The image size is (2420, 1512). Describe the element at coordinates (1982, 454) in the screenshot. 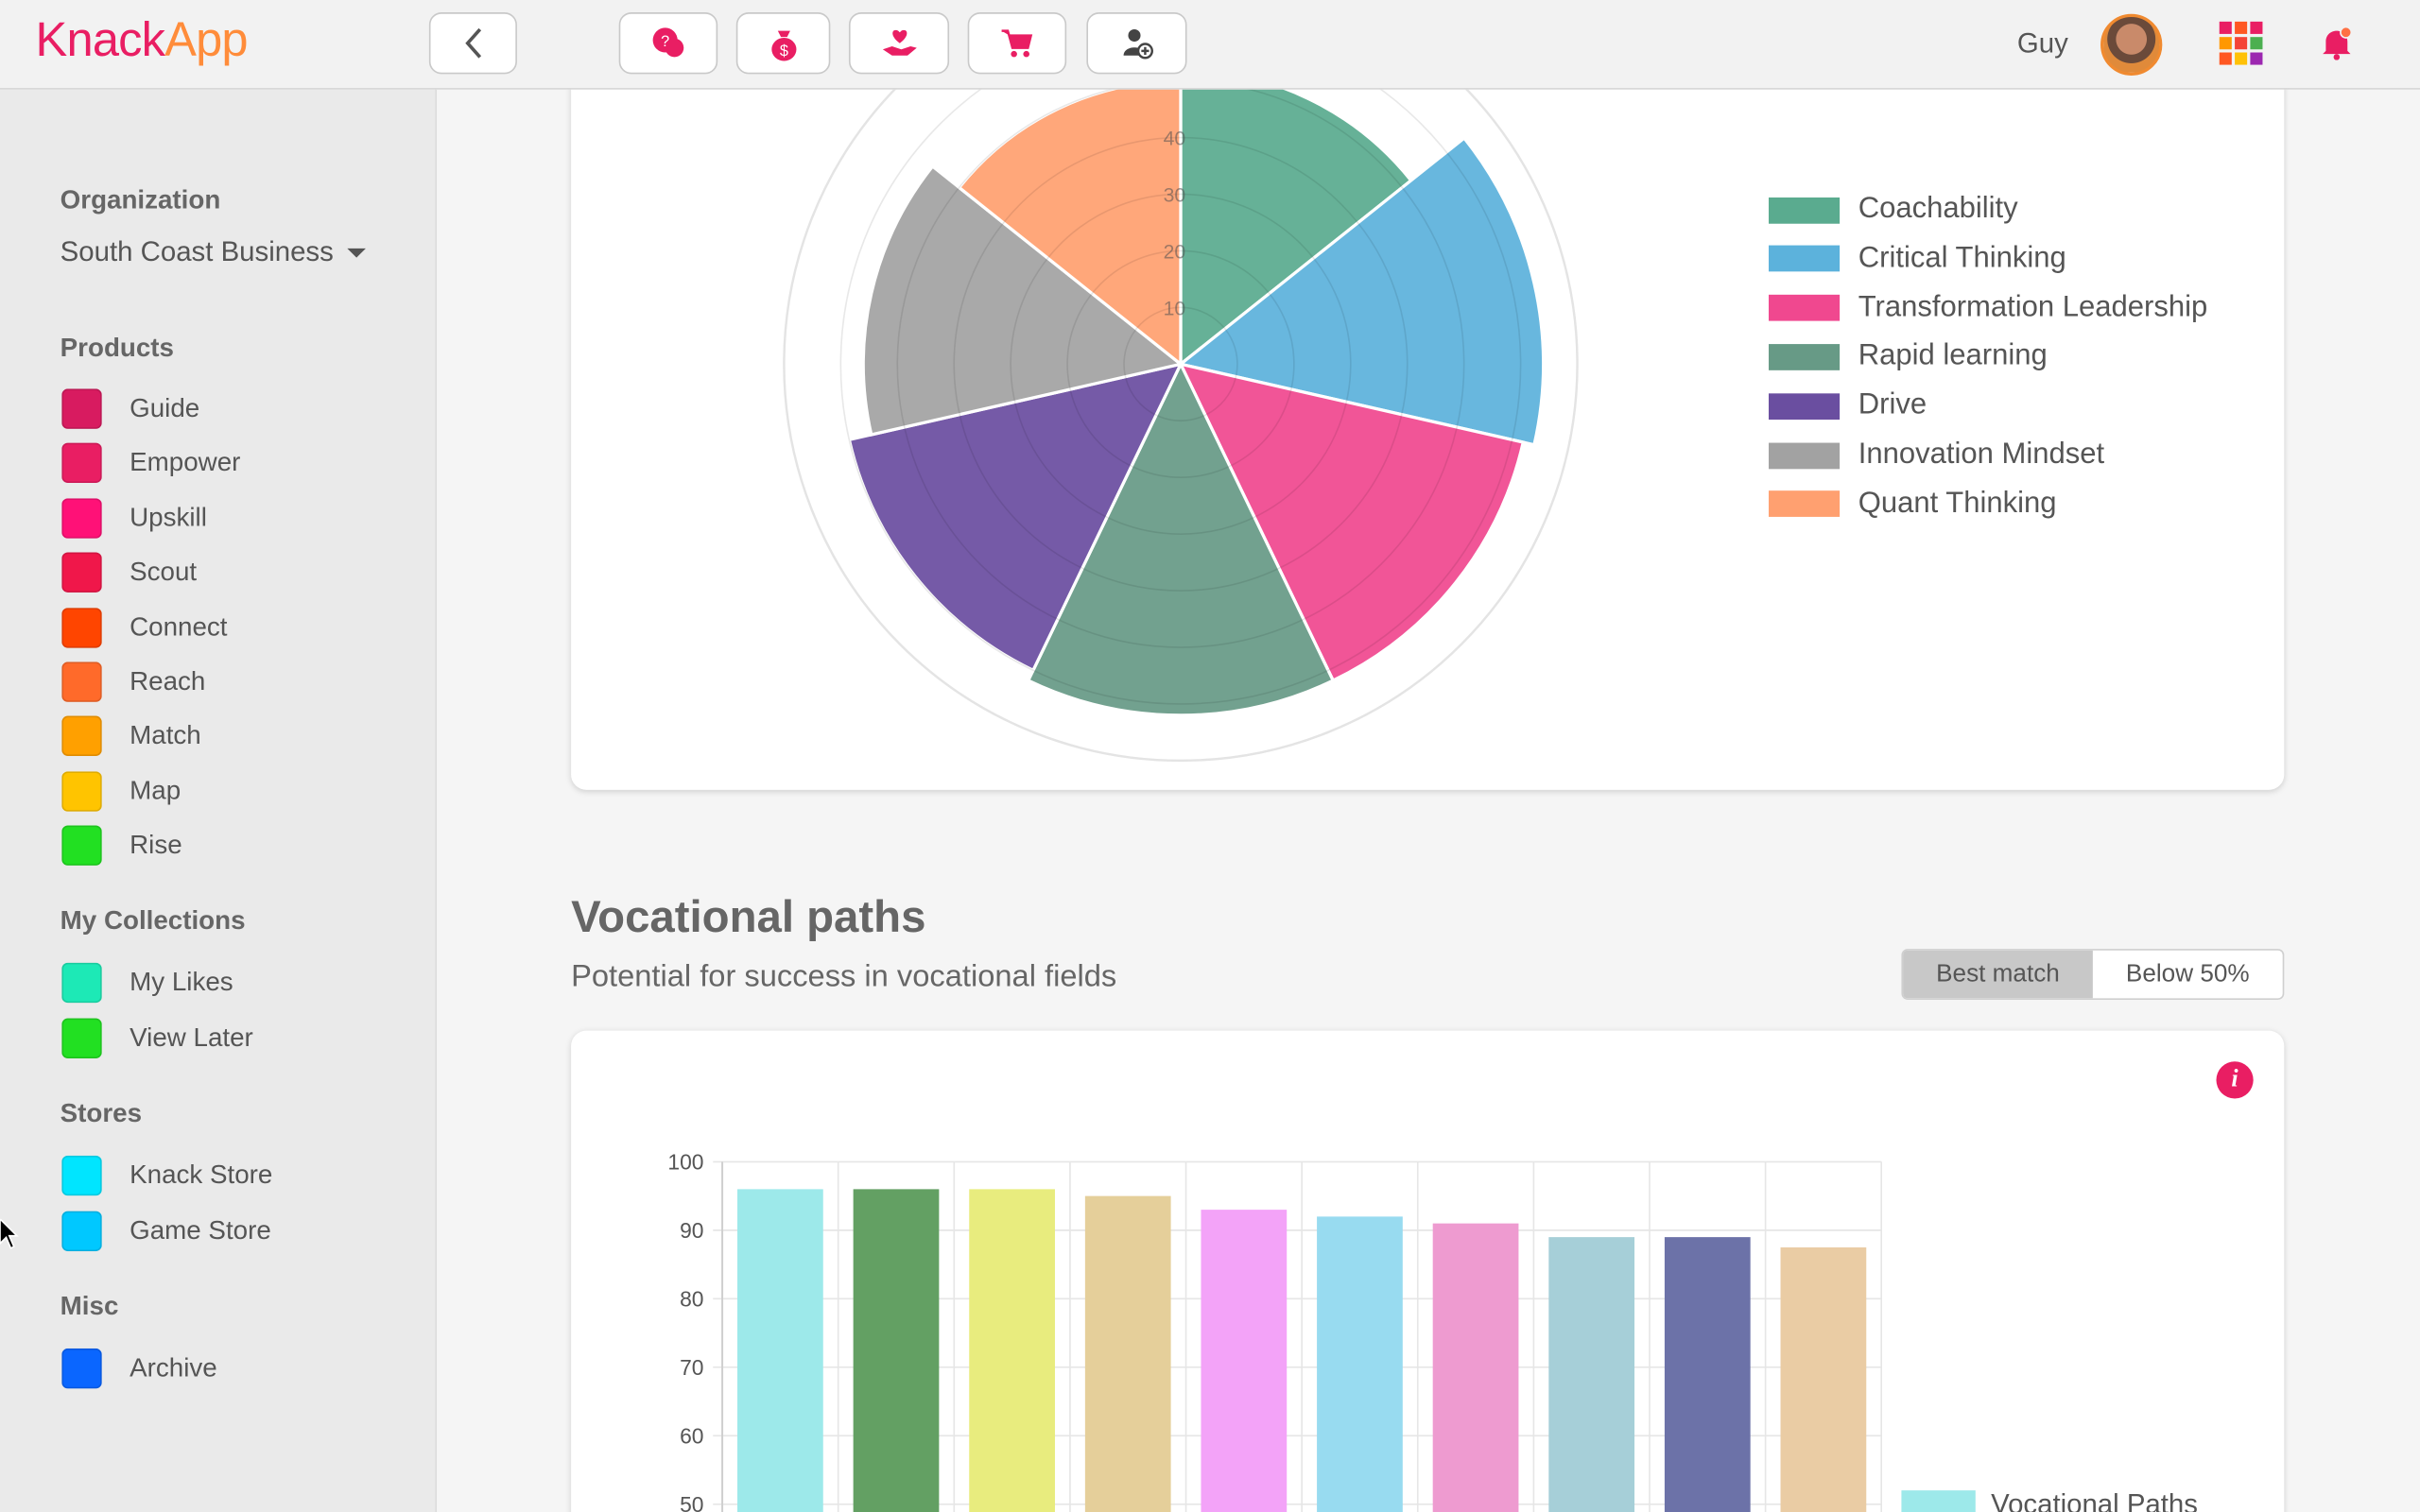

I see `legend-label: Innovation Mindset` at that location.